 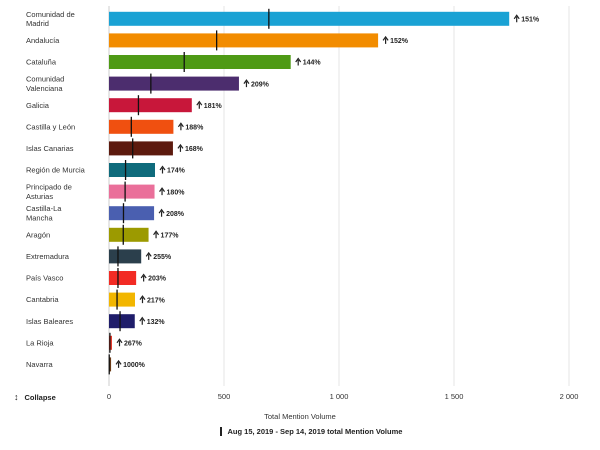 I want to click on change-label: 209%, so click(x=260, y=84).